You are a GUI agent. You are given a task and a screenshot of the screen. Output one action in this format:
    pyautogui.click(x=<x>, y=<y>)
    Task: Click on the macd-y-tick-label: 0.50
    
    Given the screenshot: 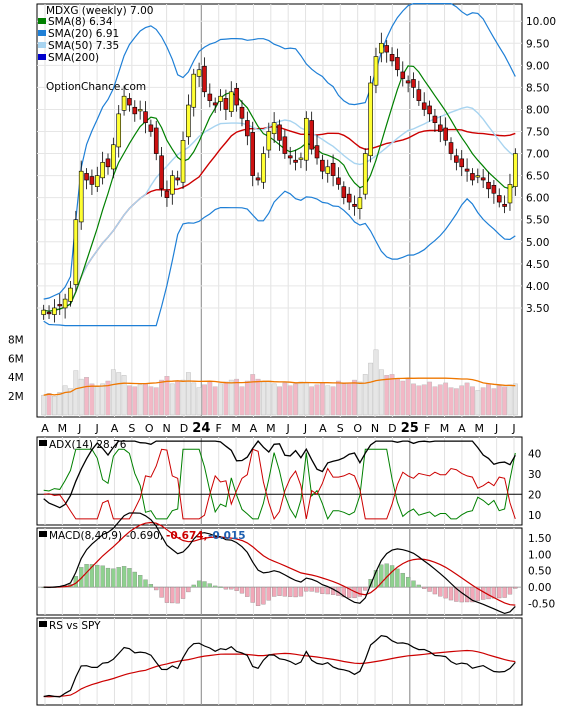 What is the action you would take?
    pyautogui.click(x=539, y=572)
    